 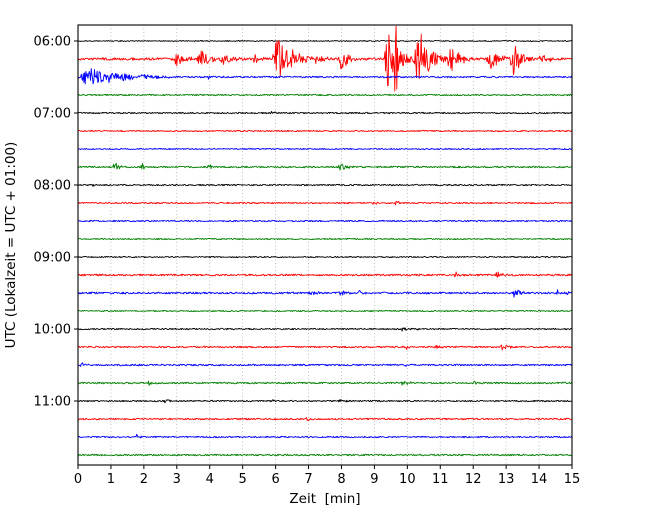 I want to click on svg-text: 10, so click(x=407, y=479).